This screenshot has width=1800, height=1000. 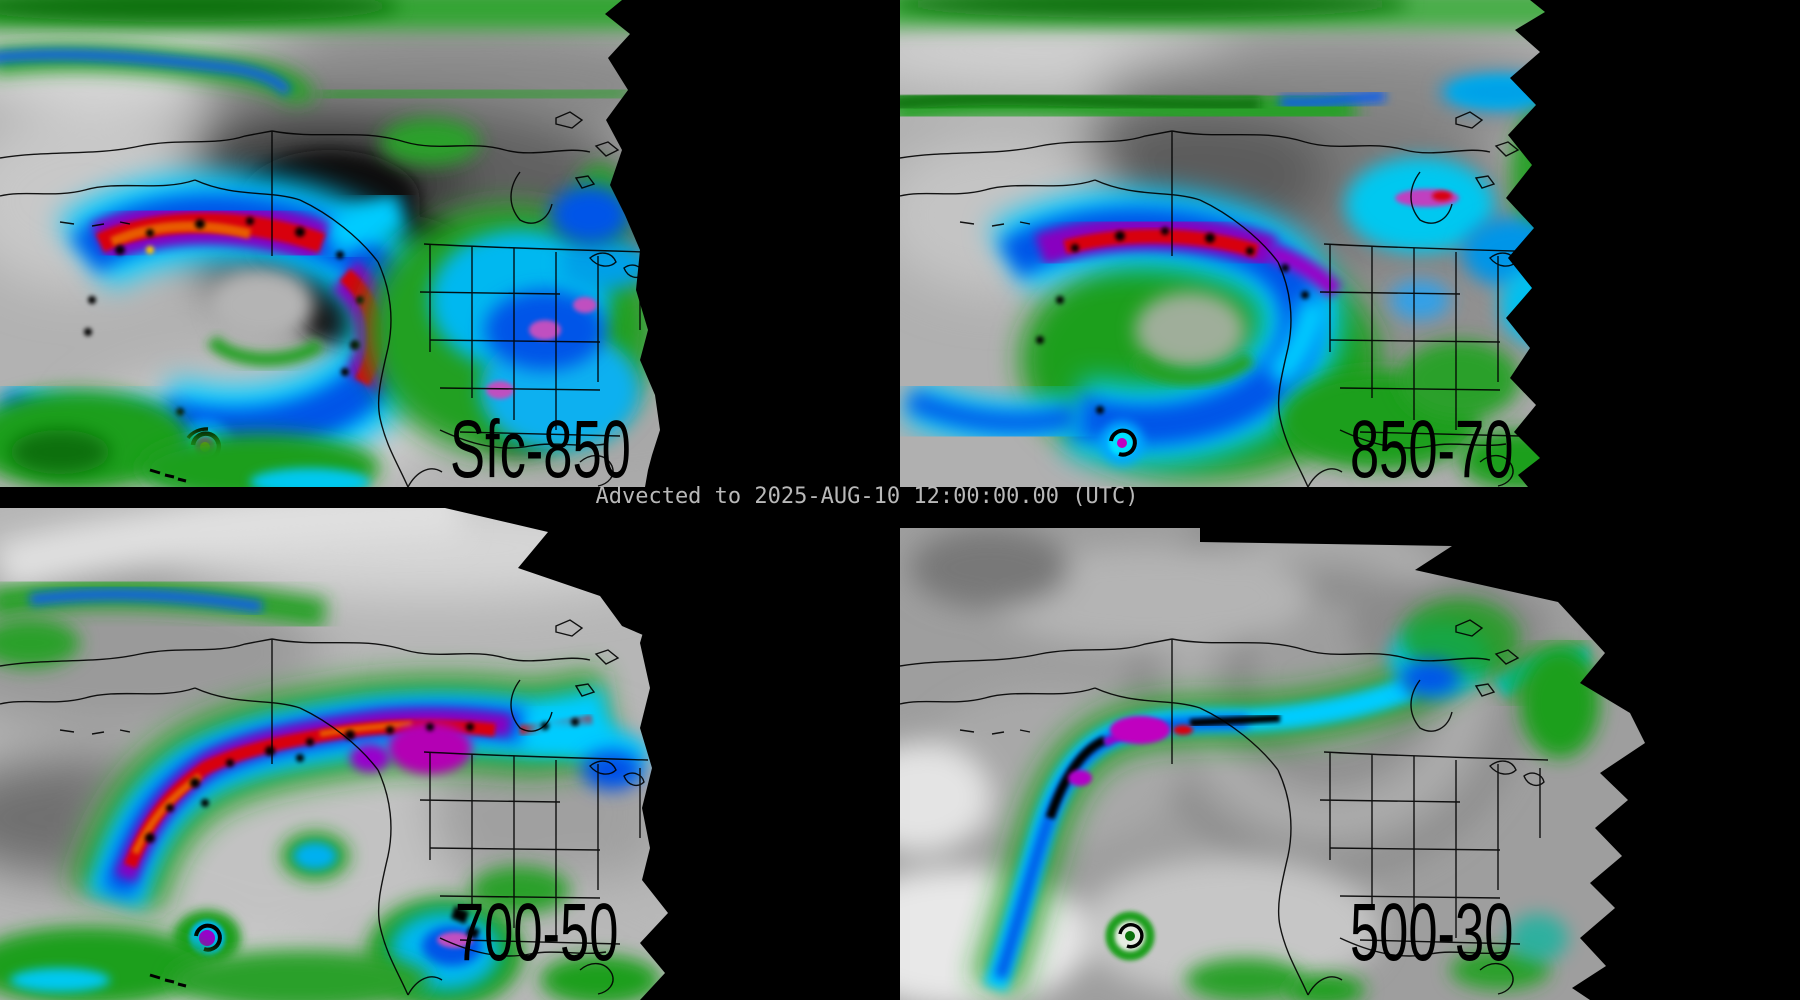 I want to click on pacific-moisture-plume, so click(x=1140, y=334).